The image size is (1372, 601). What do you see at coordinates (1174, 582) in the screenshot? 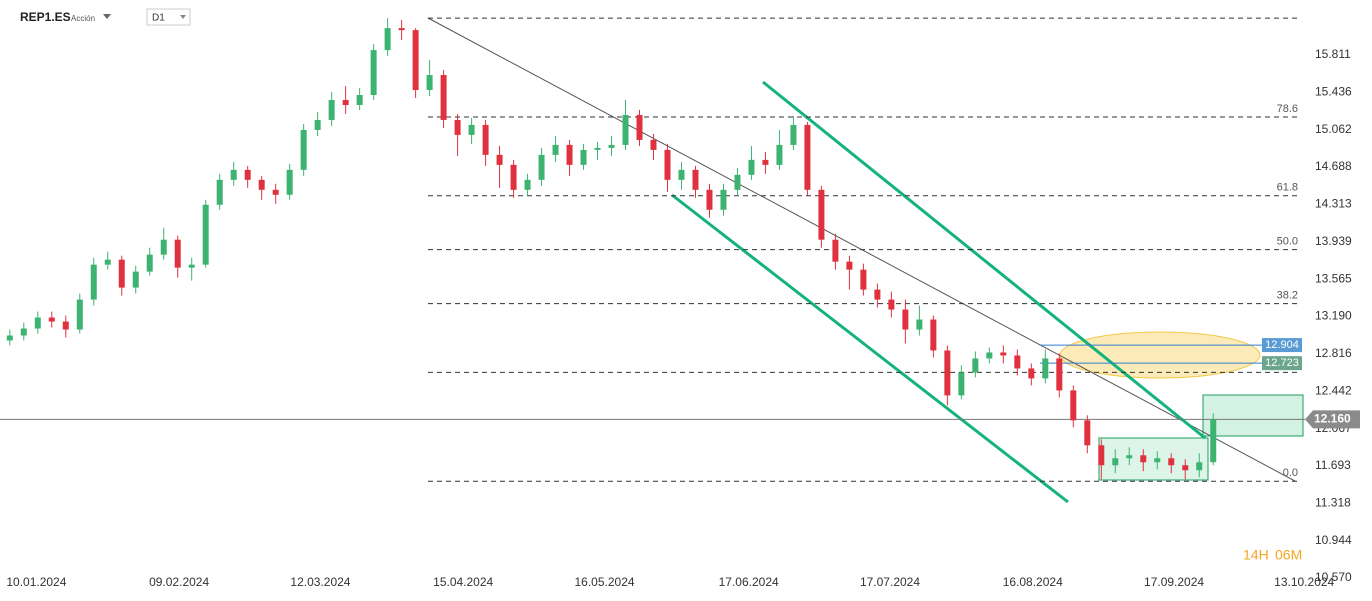
I see `x-tick-label: 17.09.2024` at bounding box center [1174, 582].